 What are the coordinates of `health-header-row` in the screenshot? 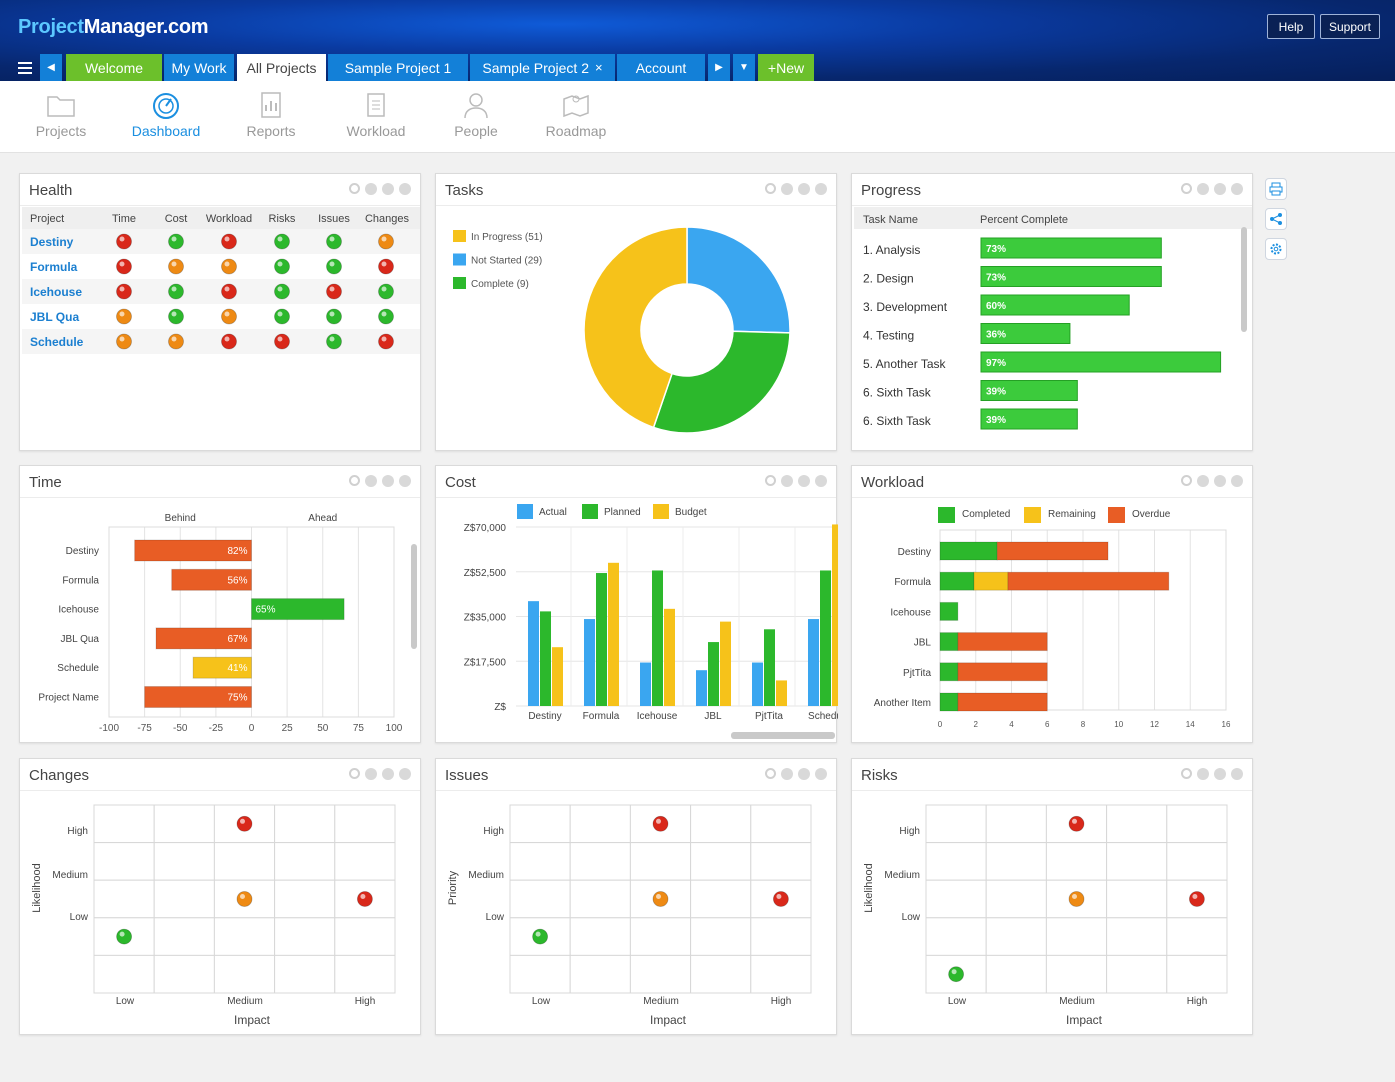 It's located at (221, 218).